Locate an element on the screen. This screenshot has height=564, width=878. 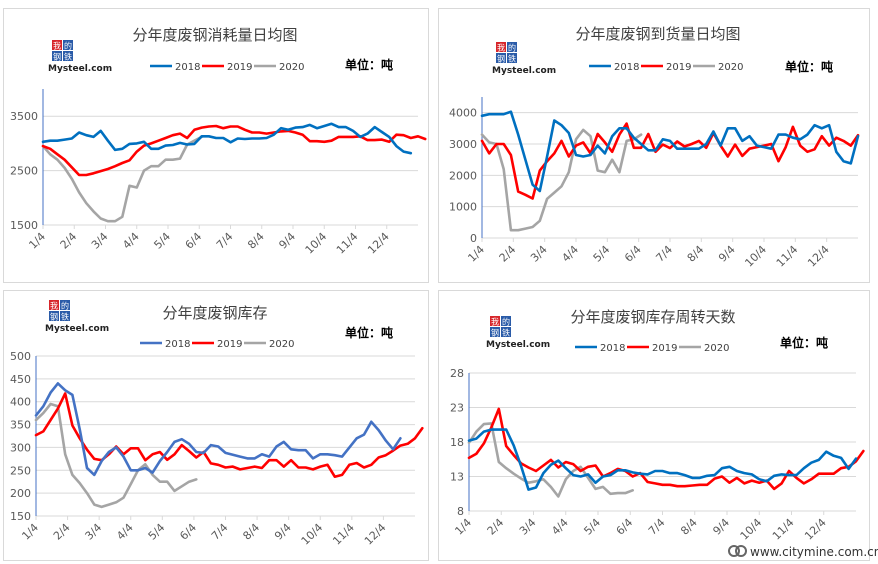
y-tick-label: 28 is located at coordinates (457, 373).